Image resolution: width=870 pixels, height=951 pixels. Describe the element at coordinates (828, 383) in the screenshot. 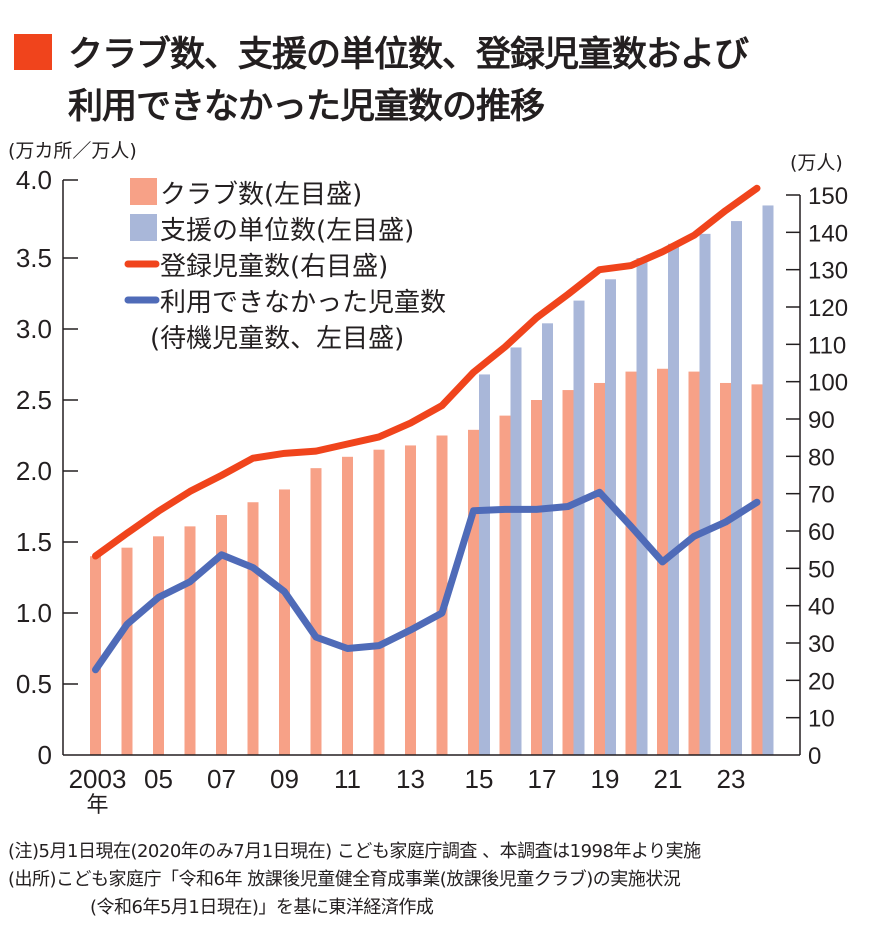

I see `right-tick-label: 100` at that location.